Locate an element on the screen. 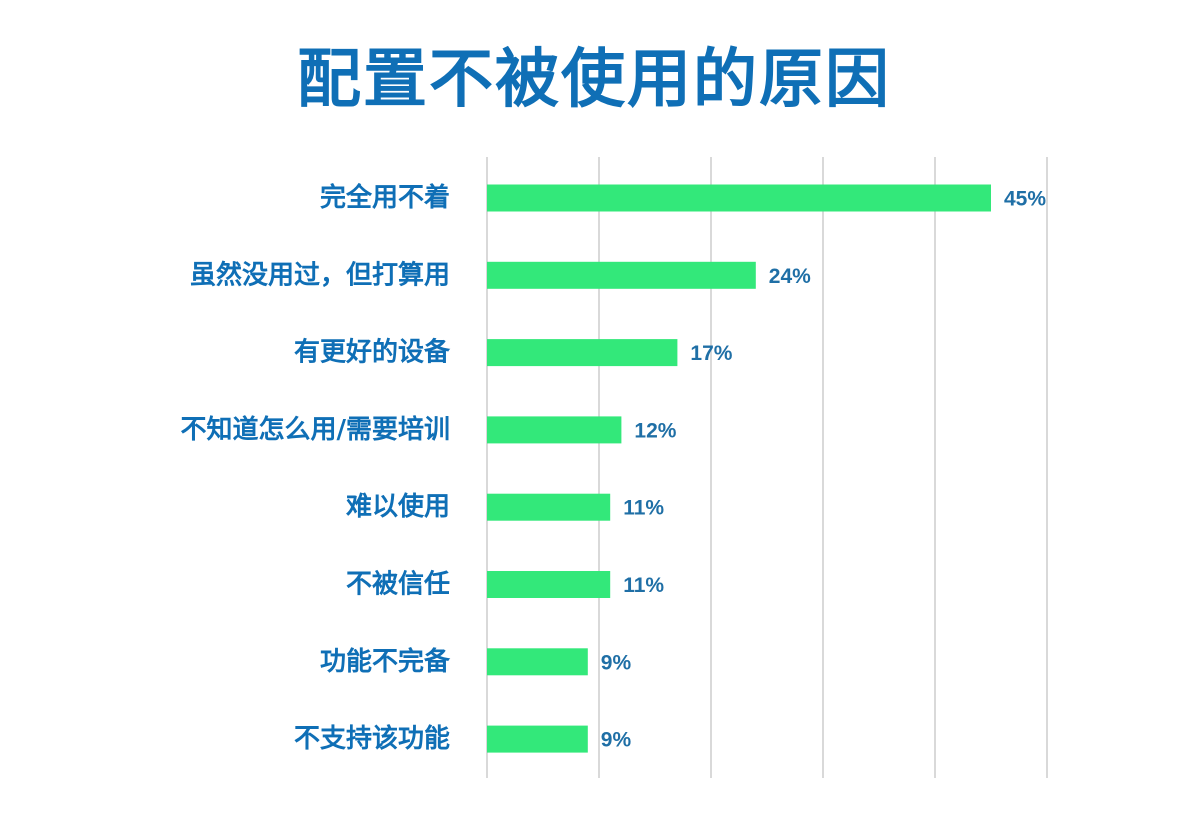  value-label: 45% is located at coordinates (1025, 199).